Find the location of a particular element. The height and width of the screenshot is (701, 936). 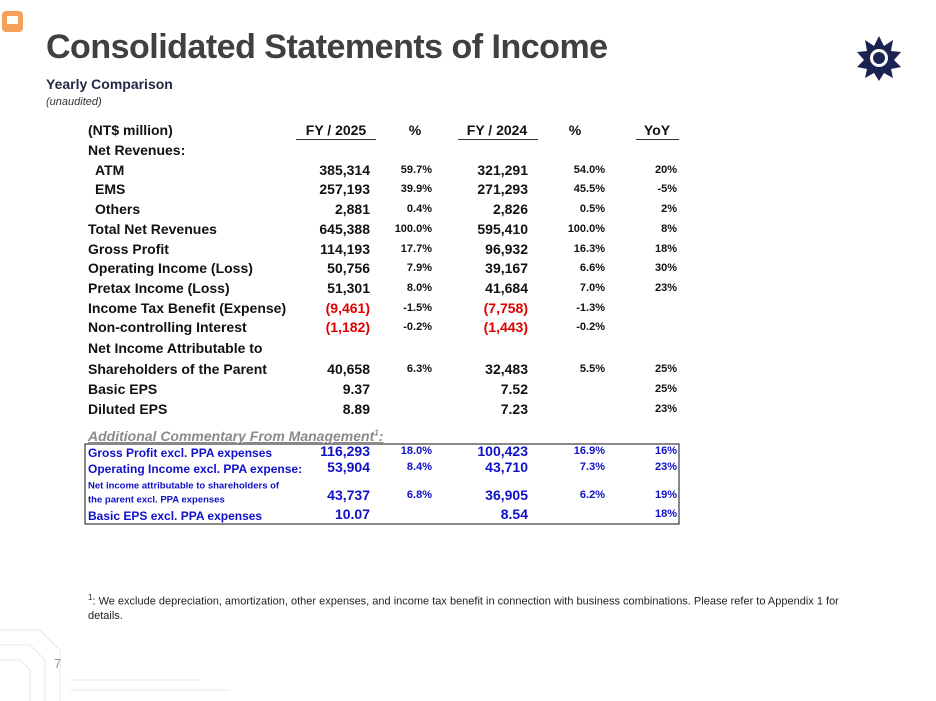

cell: 6.6% is located at coordinates (592, 268).